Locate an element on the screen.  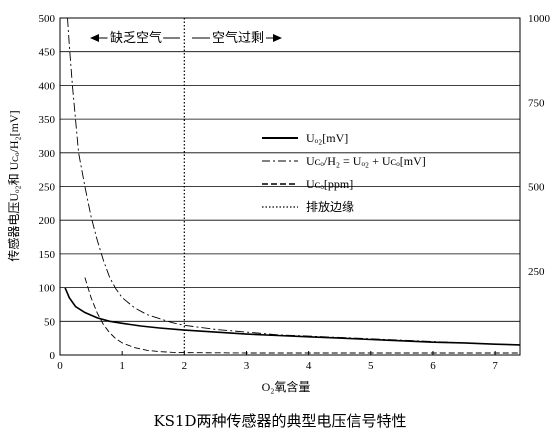
x-axis-label: O₂氧含量 is located at coordinates (286, 386).